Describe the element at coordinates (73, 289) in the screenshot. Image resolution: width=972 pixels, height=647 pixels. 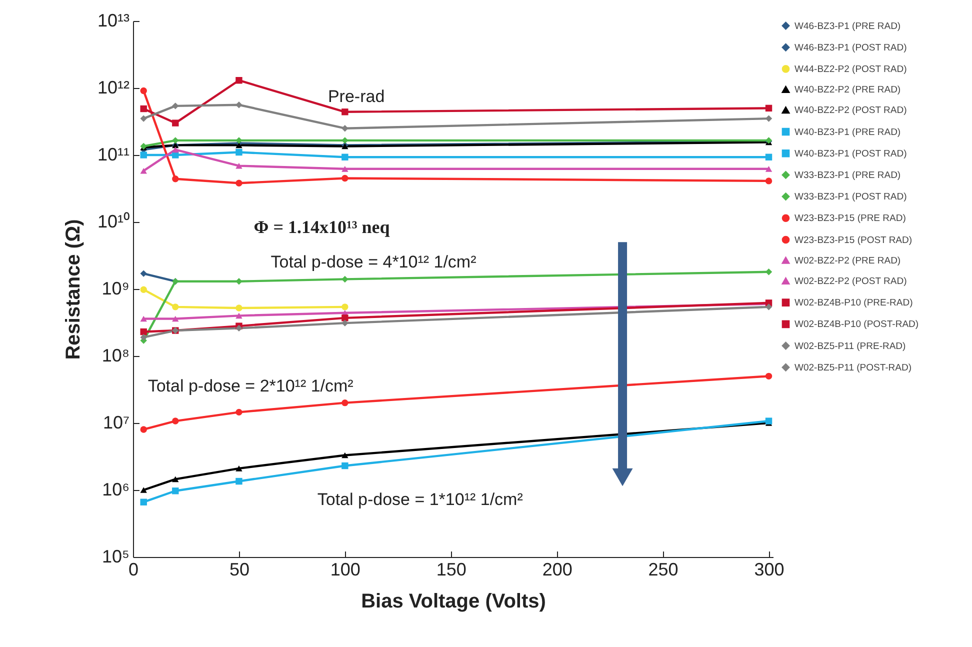
I see `y-axis-title: Resistance (Ω)` at that location.